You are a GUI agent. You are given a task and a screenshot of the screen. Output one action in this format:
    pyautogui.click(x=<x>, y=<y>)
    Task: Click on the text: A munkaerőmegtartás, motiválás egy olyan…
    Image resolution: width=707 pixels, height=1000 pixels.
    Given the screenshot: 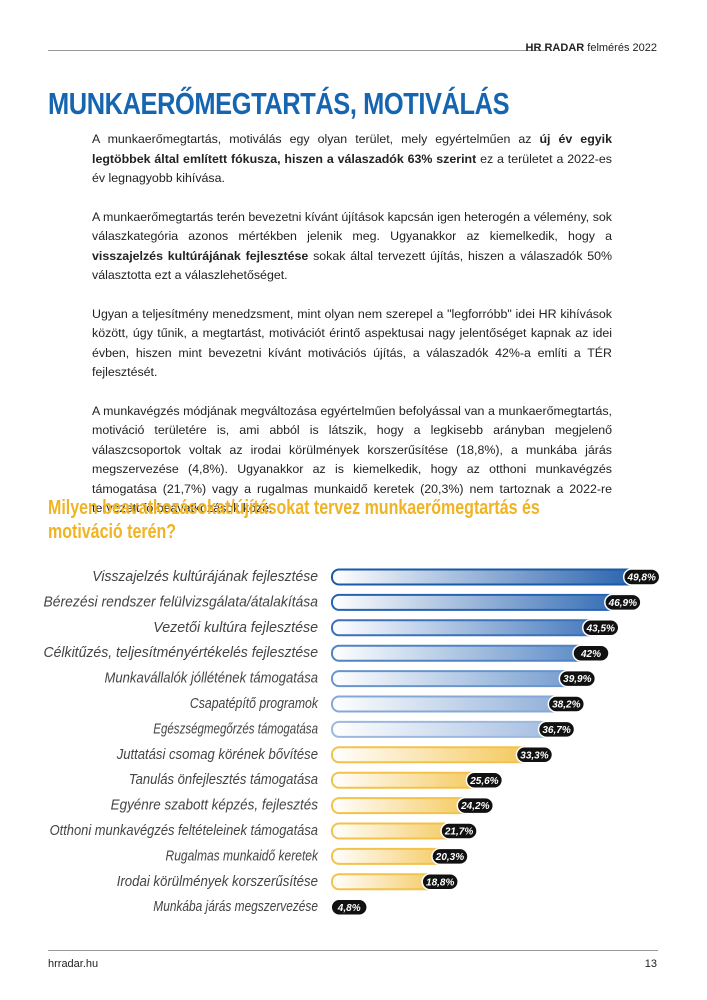 What is the action you would take?
    pyautogui.click(x=316, y=139)
    